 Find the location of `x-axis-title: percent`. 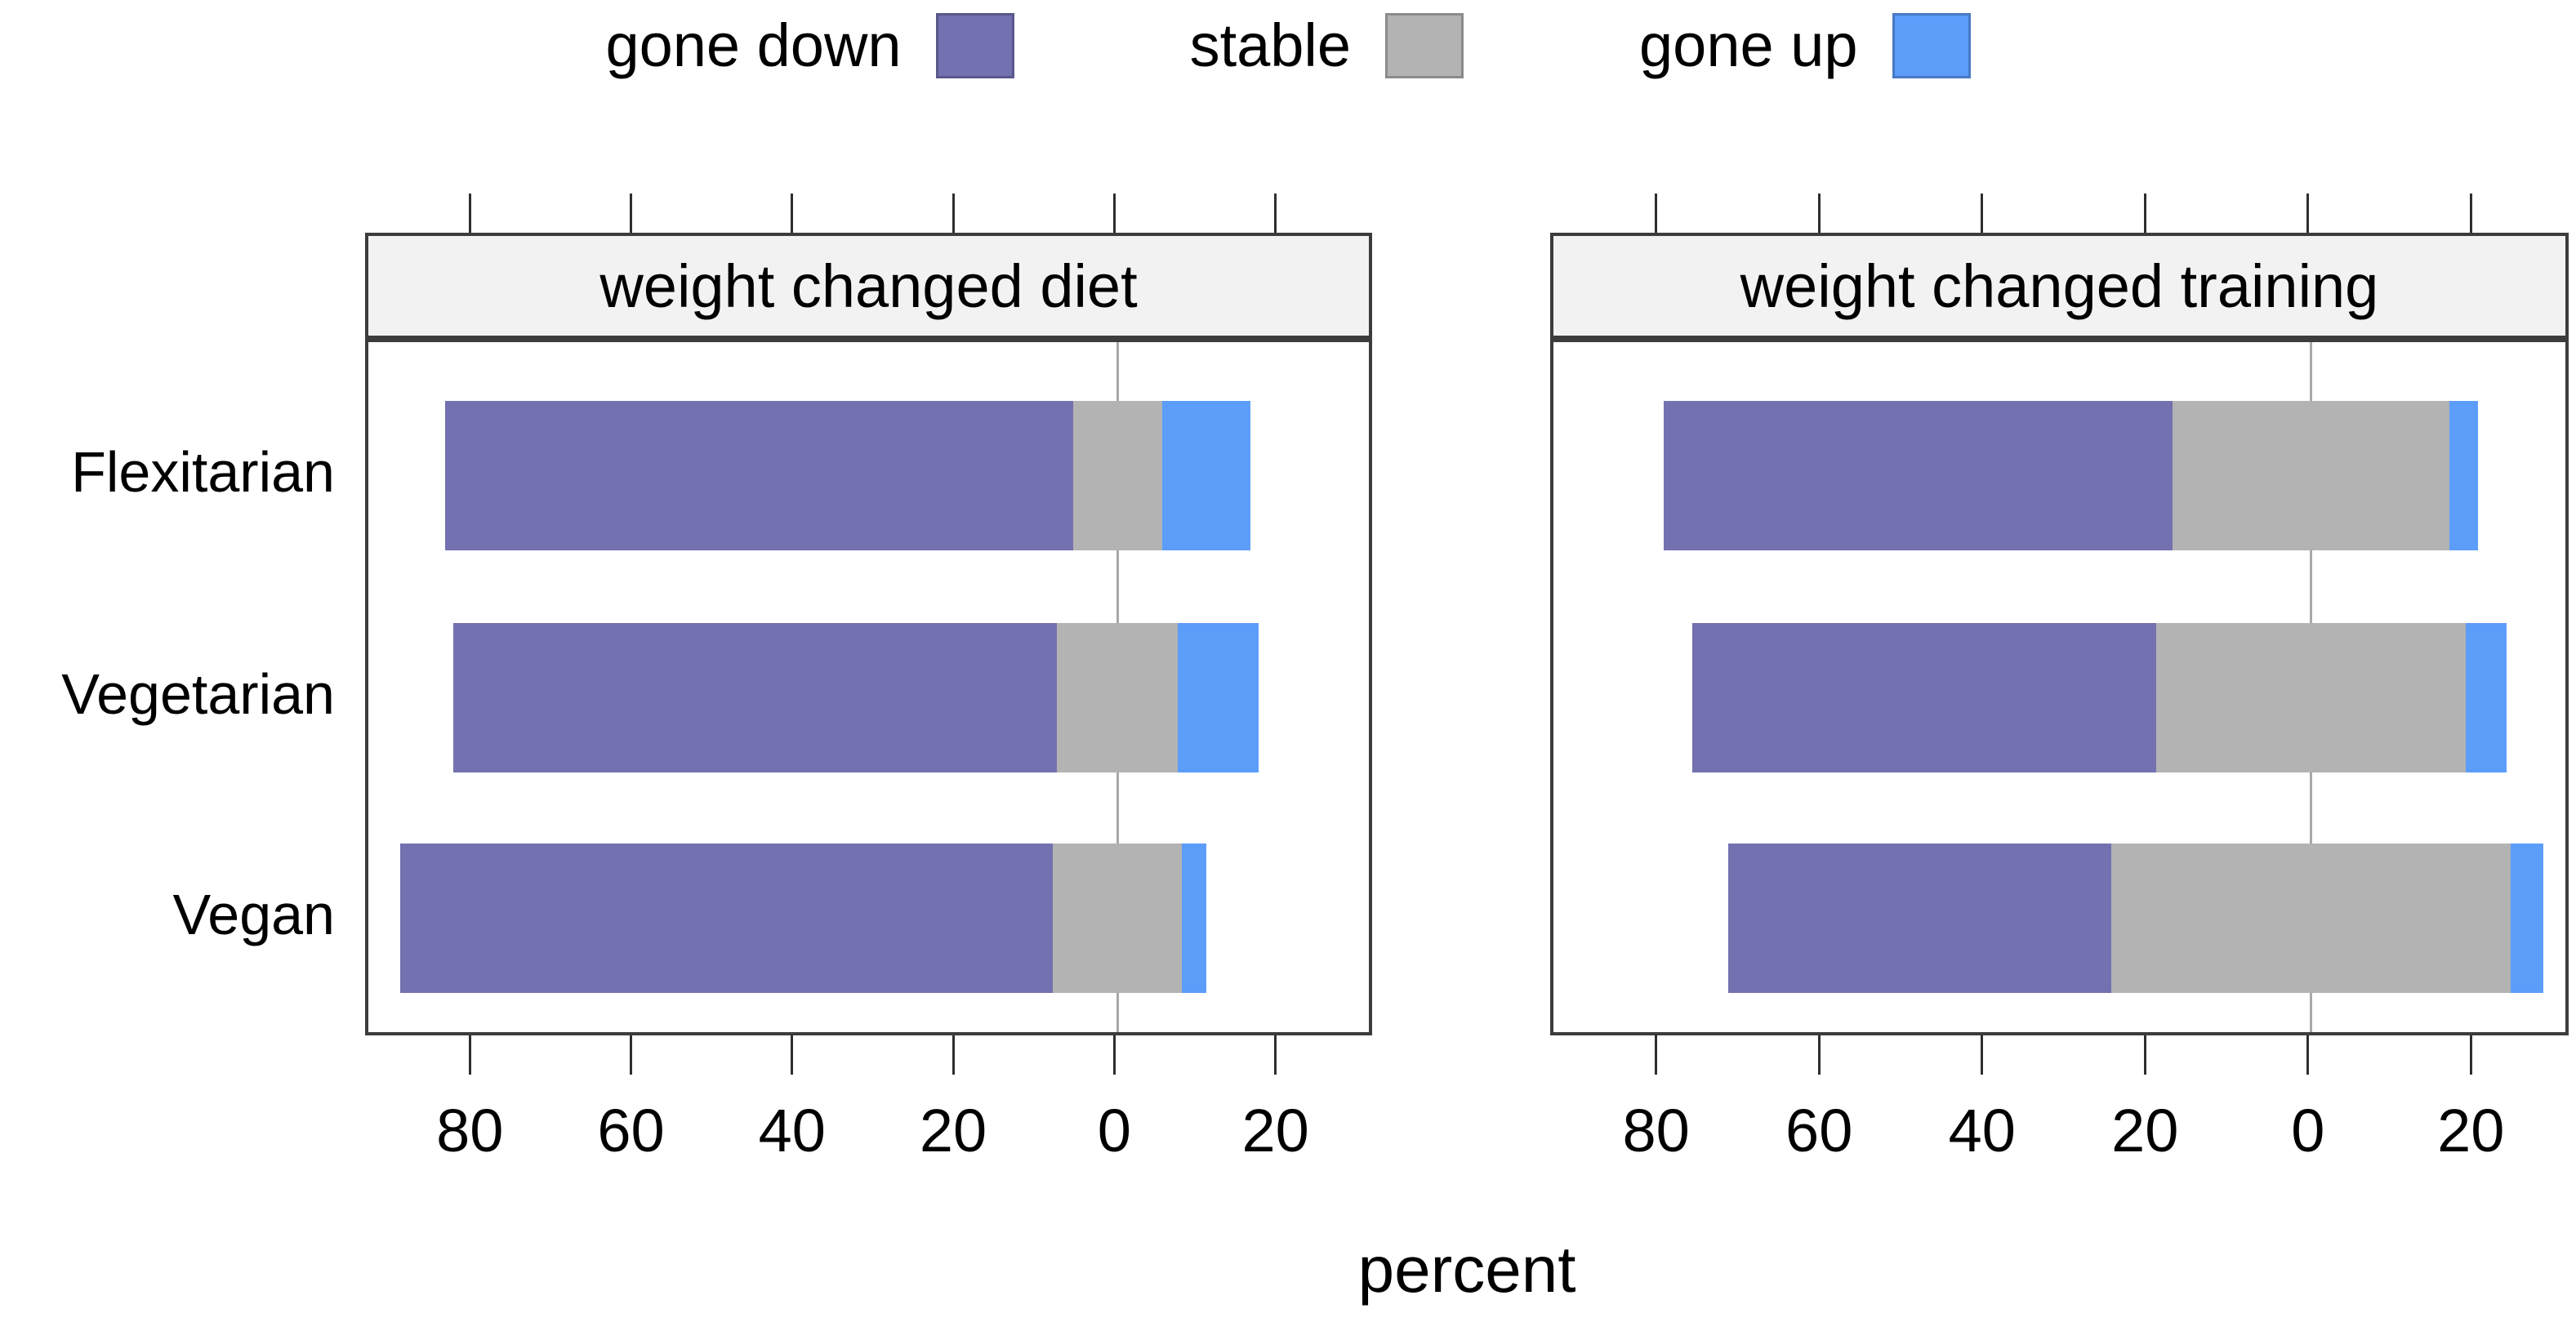

x-axis-title: percent is located at coordinates (1466, 1269).